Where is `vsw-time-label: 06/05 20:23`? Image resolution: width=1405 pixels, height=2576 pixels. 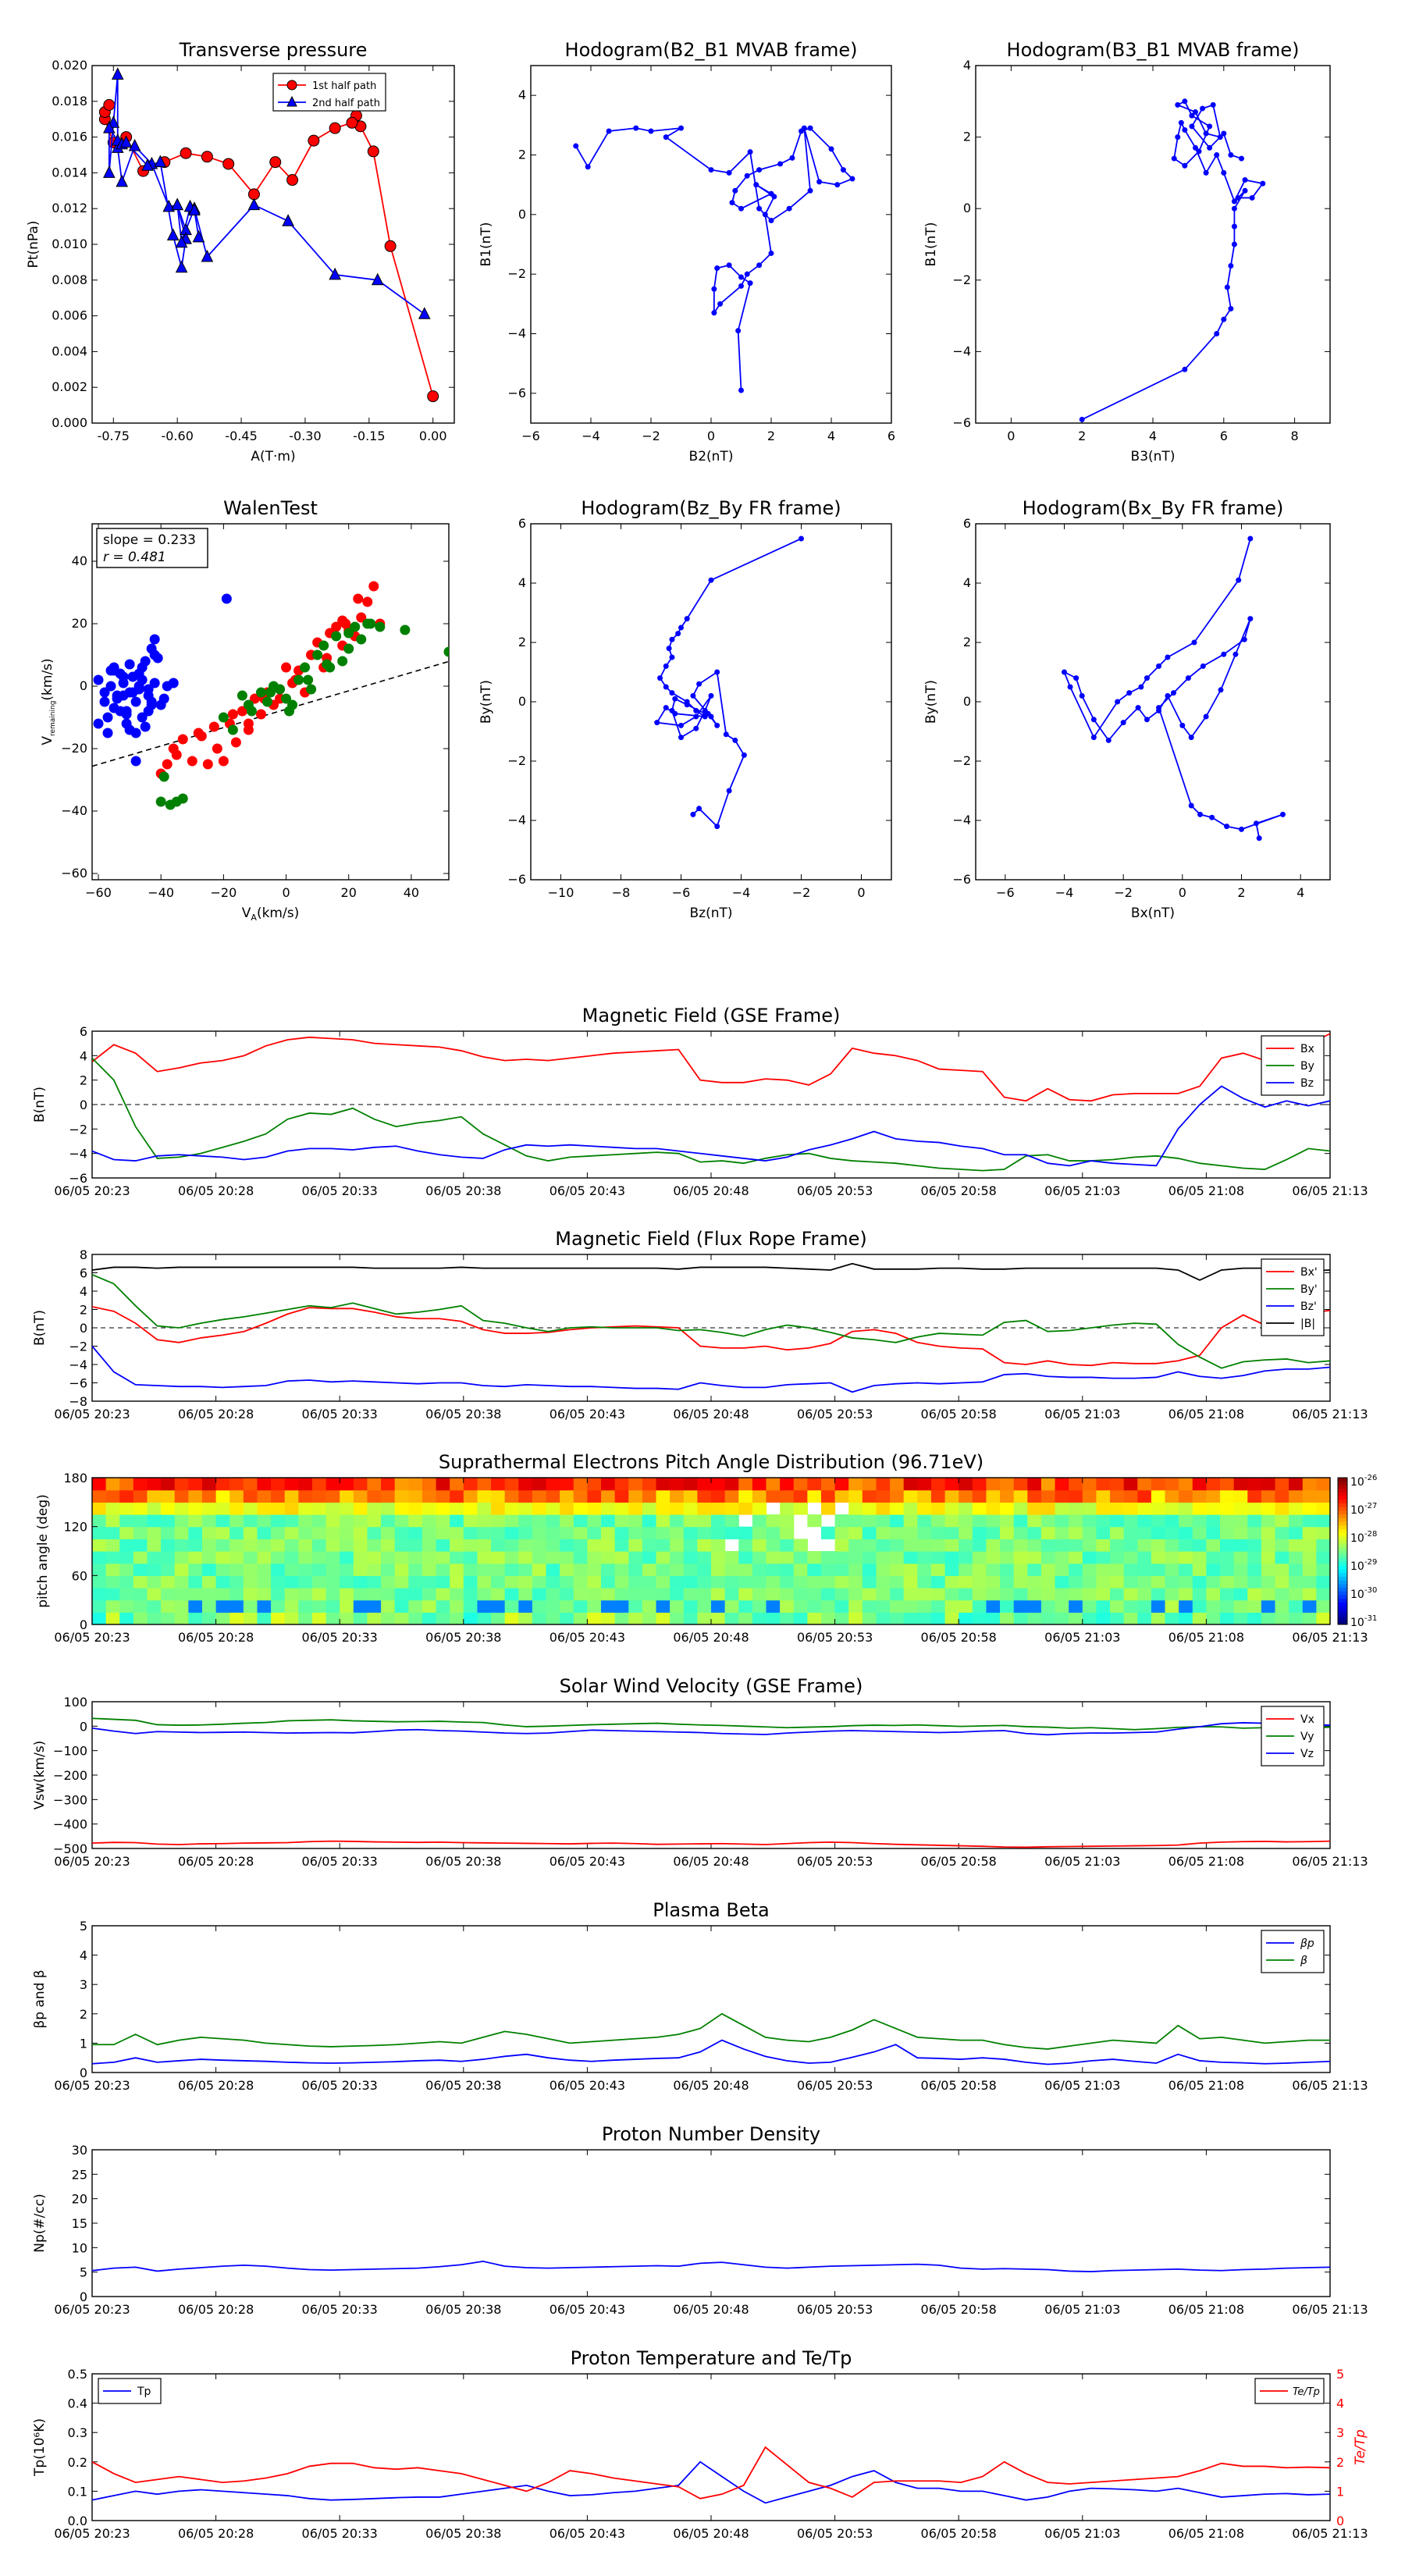 vsw-time-label: 06/05 20:23 is located at coordinates (92, 1861).